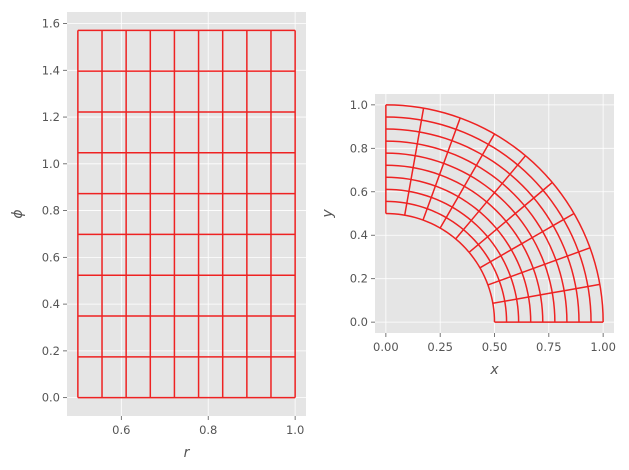 This screenshot has width=629, height=470. Describe the element at coordinates (359, 322) in the screenshot. I see `right-y-tick-label: 0.0` at that location.